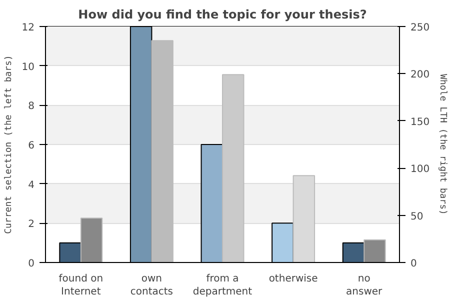  What do you see at coordinates (222, 286) in the screenshot?
I see `x-tick-label: from a department` at bounding box center [222, 286].